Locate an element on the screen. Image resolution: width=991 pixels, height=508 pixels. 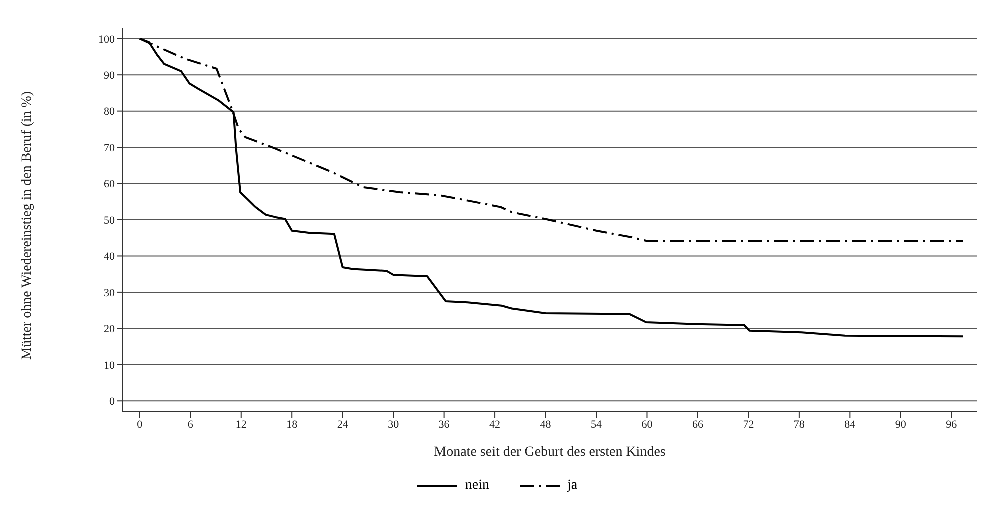
x-tick-label: 66 is located at coordinates (698, 424).